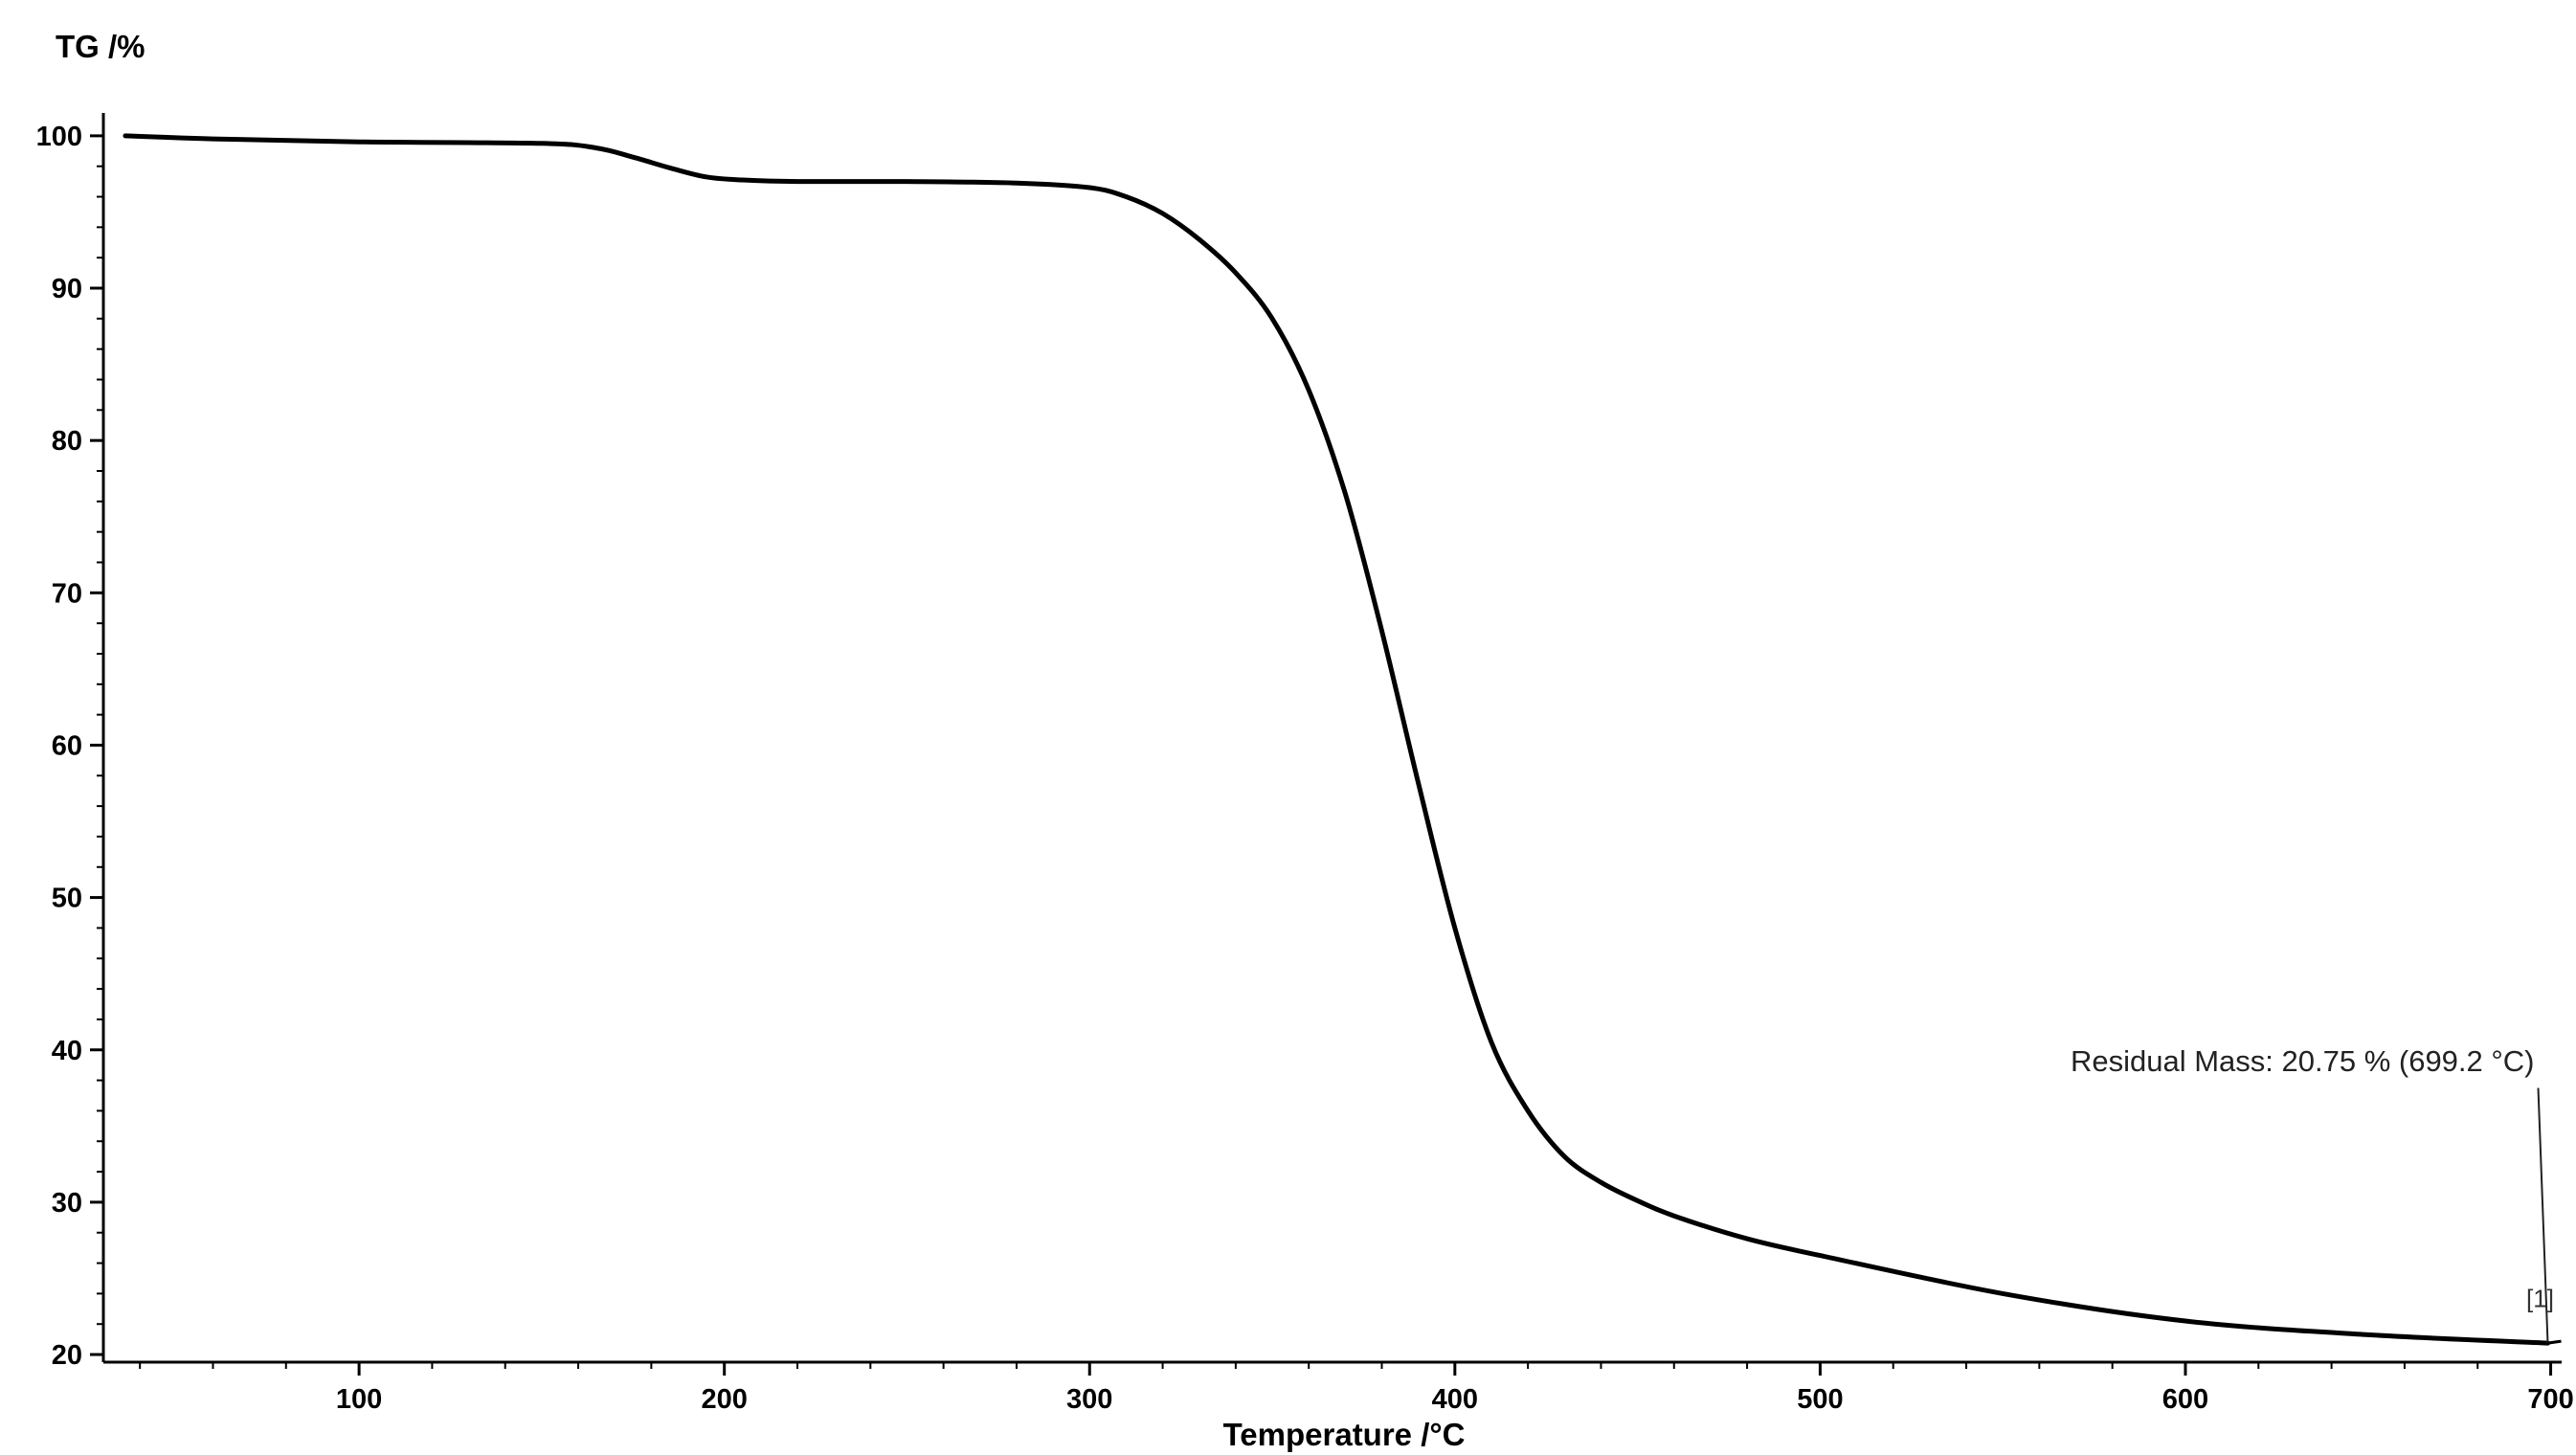 This screenshot has height=1455, width=2576. What do you see at coordinates (59, 137) in the screenshot?
I see `y-tick-label: 100` at bounding box center [59, 137].